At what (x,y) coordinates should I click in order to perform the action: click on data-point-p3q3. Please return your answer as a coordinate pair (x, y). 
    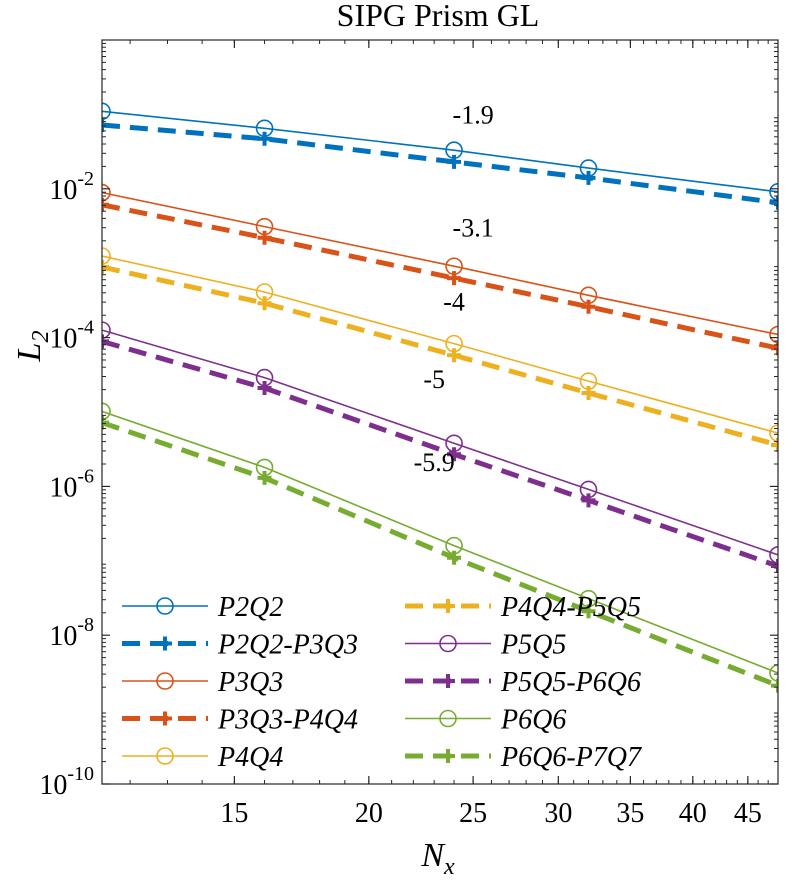
    Looking at the image, I should click on (773, 334).